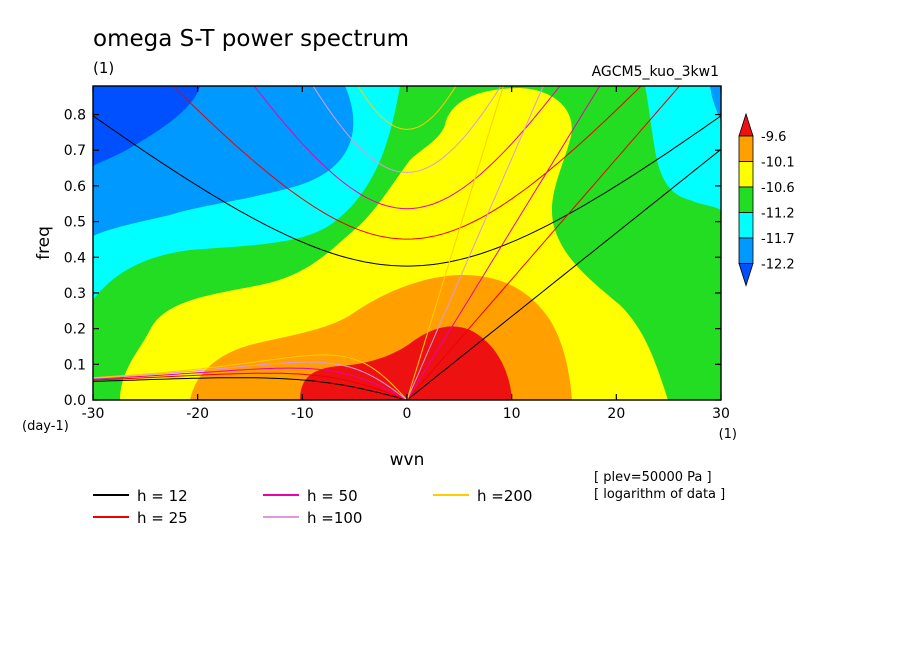 This screenshot has width=904, height=654. What do you see at coordinates (659, 494) in the screenshot?
I see `log-note: [ logarithm of data ]` at bounding box center [659, 494].